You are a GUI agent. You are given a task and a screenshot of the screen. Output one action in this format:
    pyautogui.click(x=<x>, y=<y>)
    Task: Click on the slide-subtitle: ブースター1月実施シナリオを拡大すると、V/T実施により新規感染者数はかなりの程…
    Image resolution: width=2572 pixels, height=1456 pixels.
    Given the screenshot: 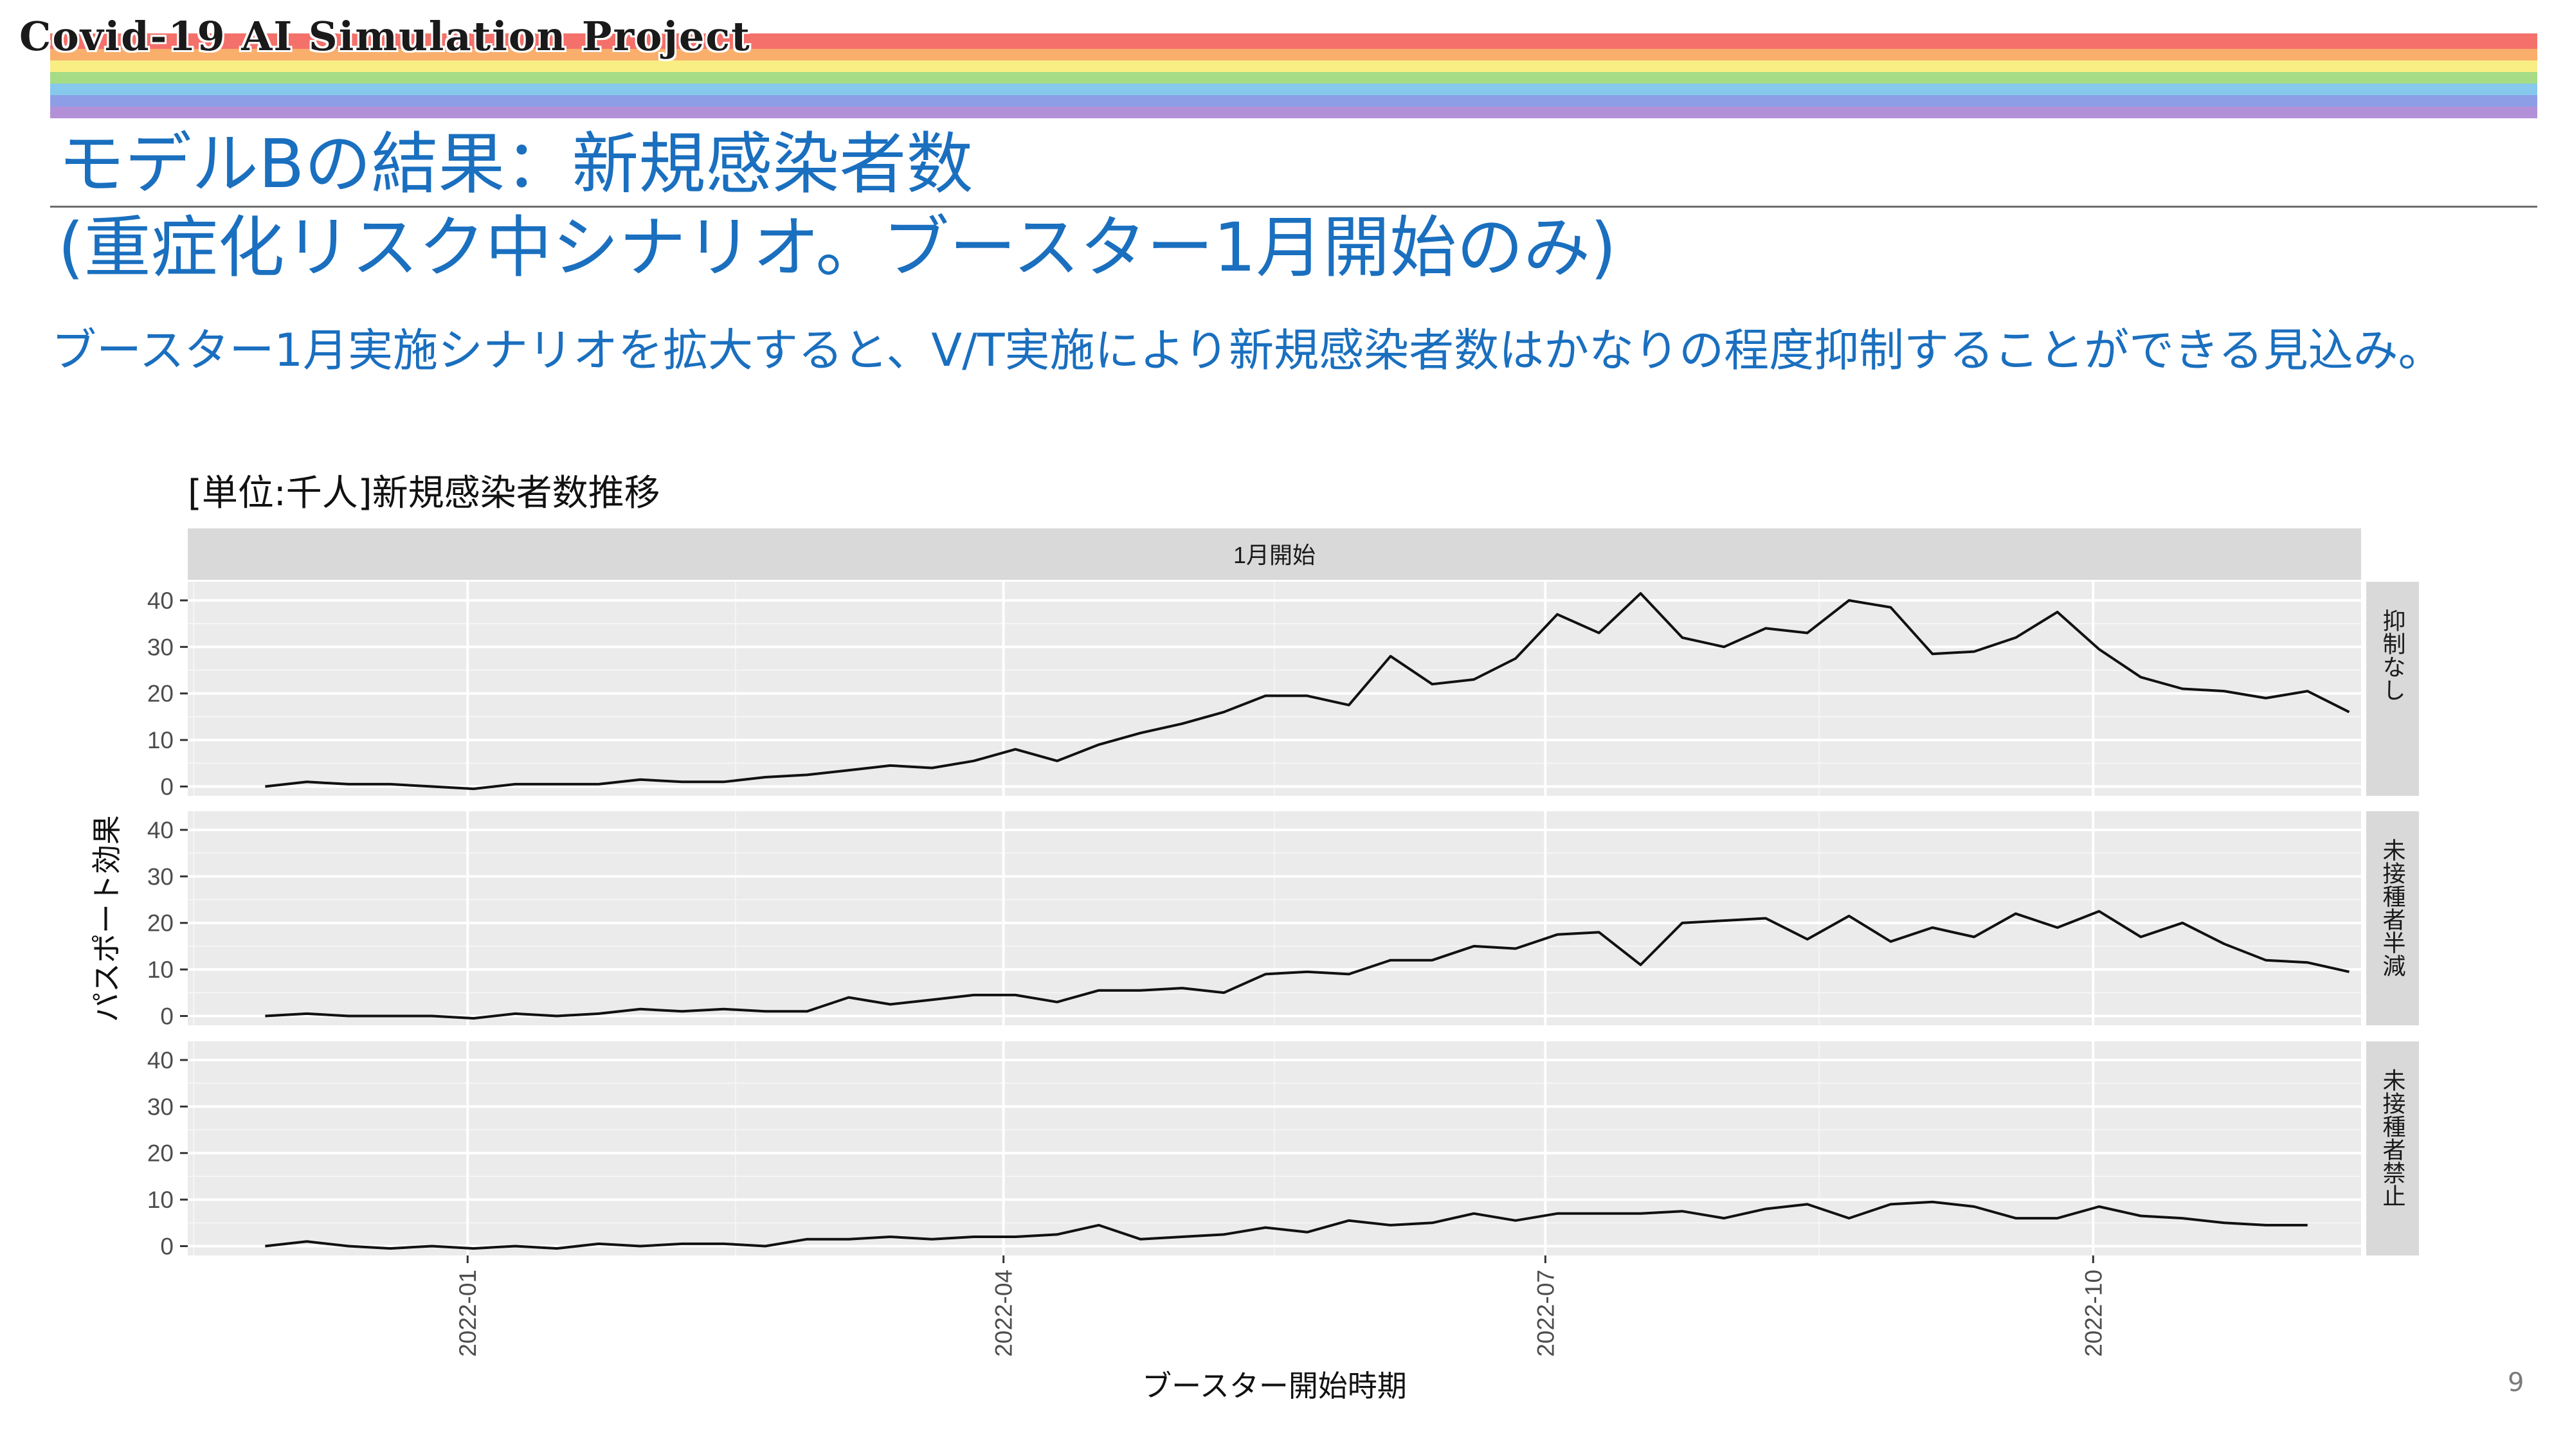 What is the action you would take?
    pyautogui.click(x=1247, y=351)
    